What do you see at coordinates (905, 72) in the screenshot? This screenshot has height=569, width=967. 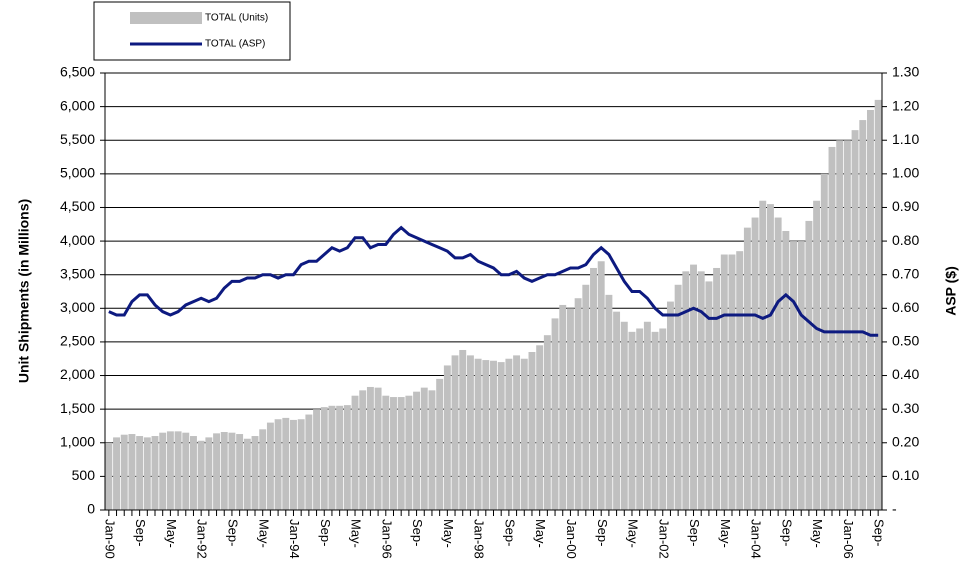 I see `y2-tick-label: 1.30` at bounding box center [905, 72].